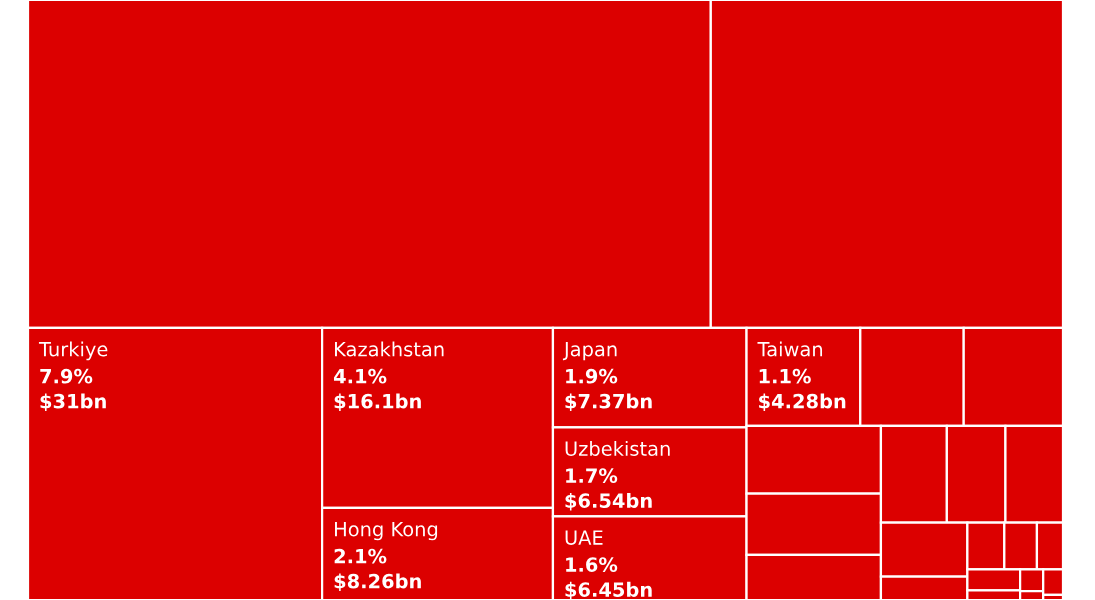 This screenshot has height=600, width=1095. I want to click on category-label: Hong Kong, so click(386, 531).